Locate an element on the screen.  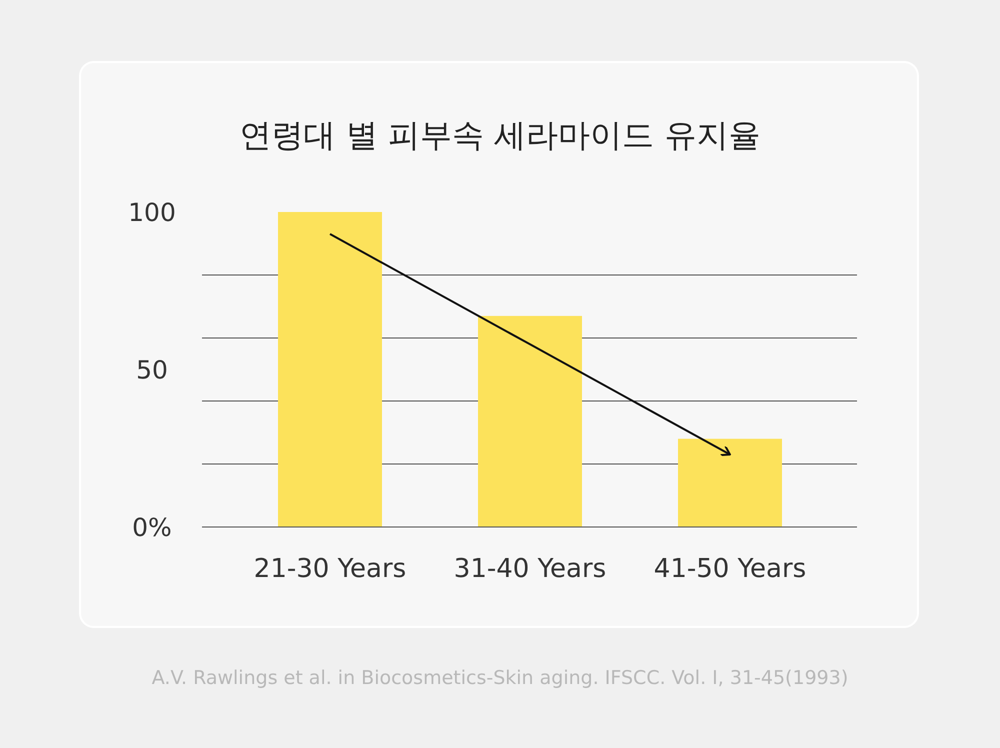
y-tick-label: 50 is located at coordinates (152, 370).